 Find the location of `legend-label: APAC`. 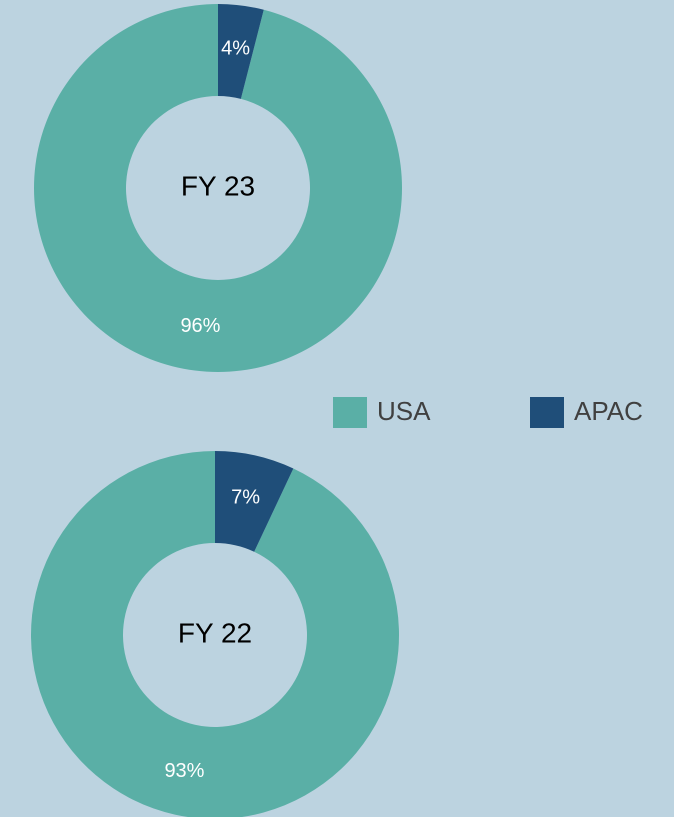

legend-label: APAC is located at coordinates (608, 411).